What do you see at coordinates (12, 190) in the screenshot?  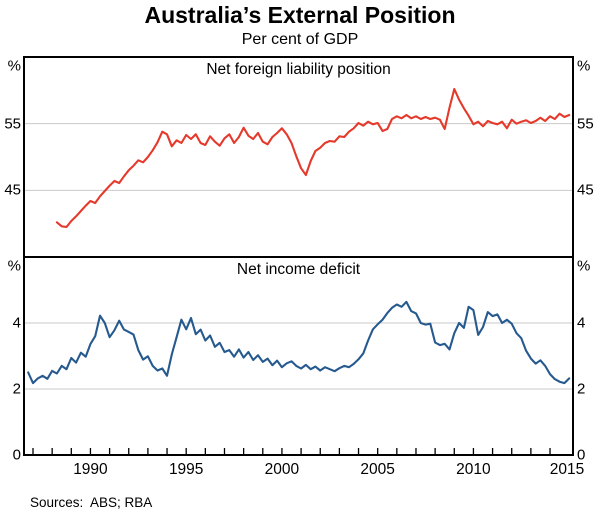 I see `ytick-label-45-left: 45` at bounding box center [12, 190].